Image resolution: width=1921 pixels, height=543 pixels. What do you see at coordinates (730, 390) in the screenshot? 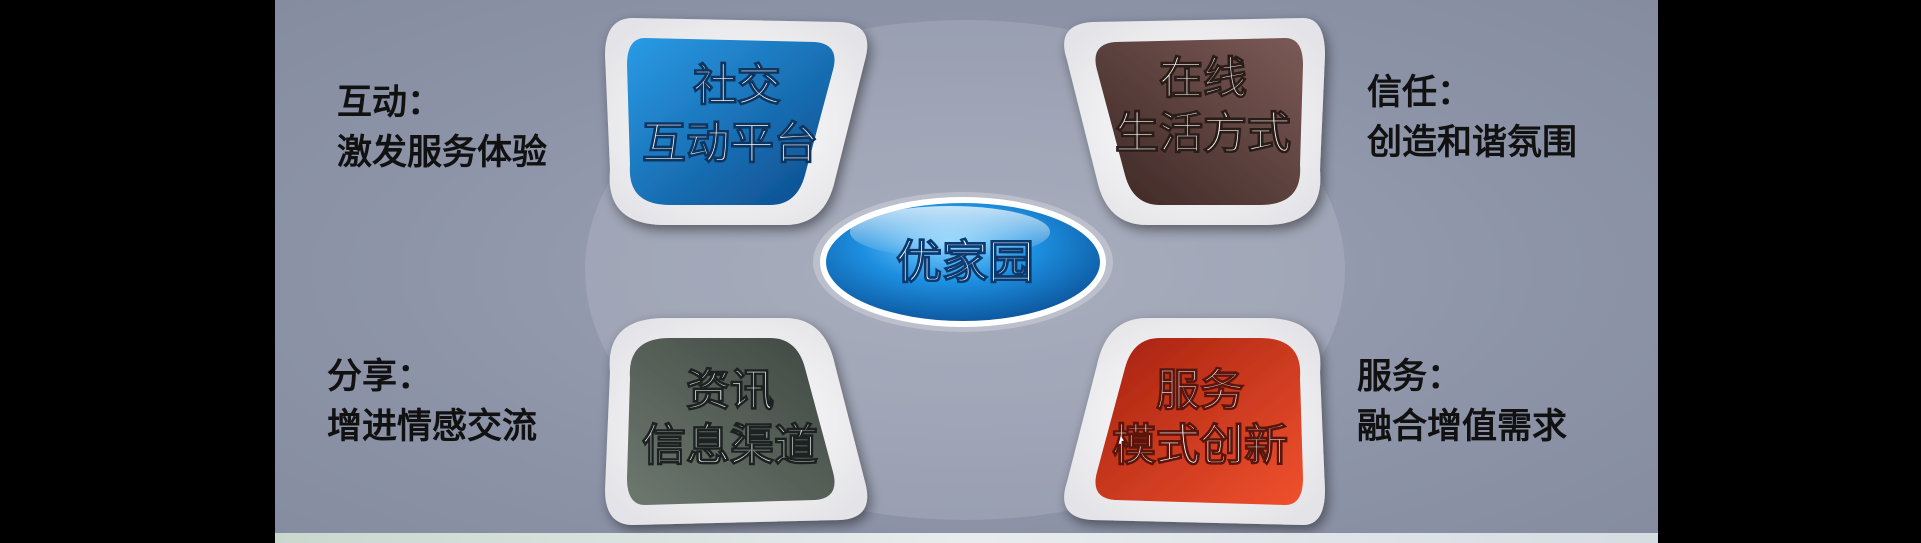
I see `petal-bottom-left-line1: 资讯` at bounding box center [730, 390].